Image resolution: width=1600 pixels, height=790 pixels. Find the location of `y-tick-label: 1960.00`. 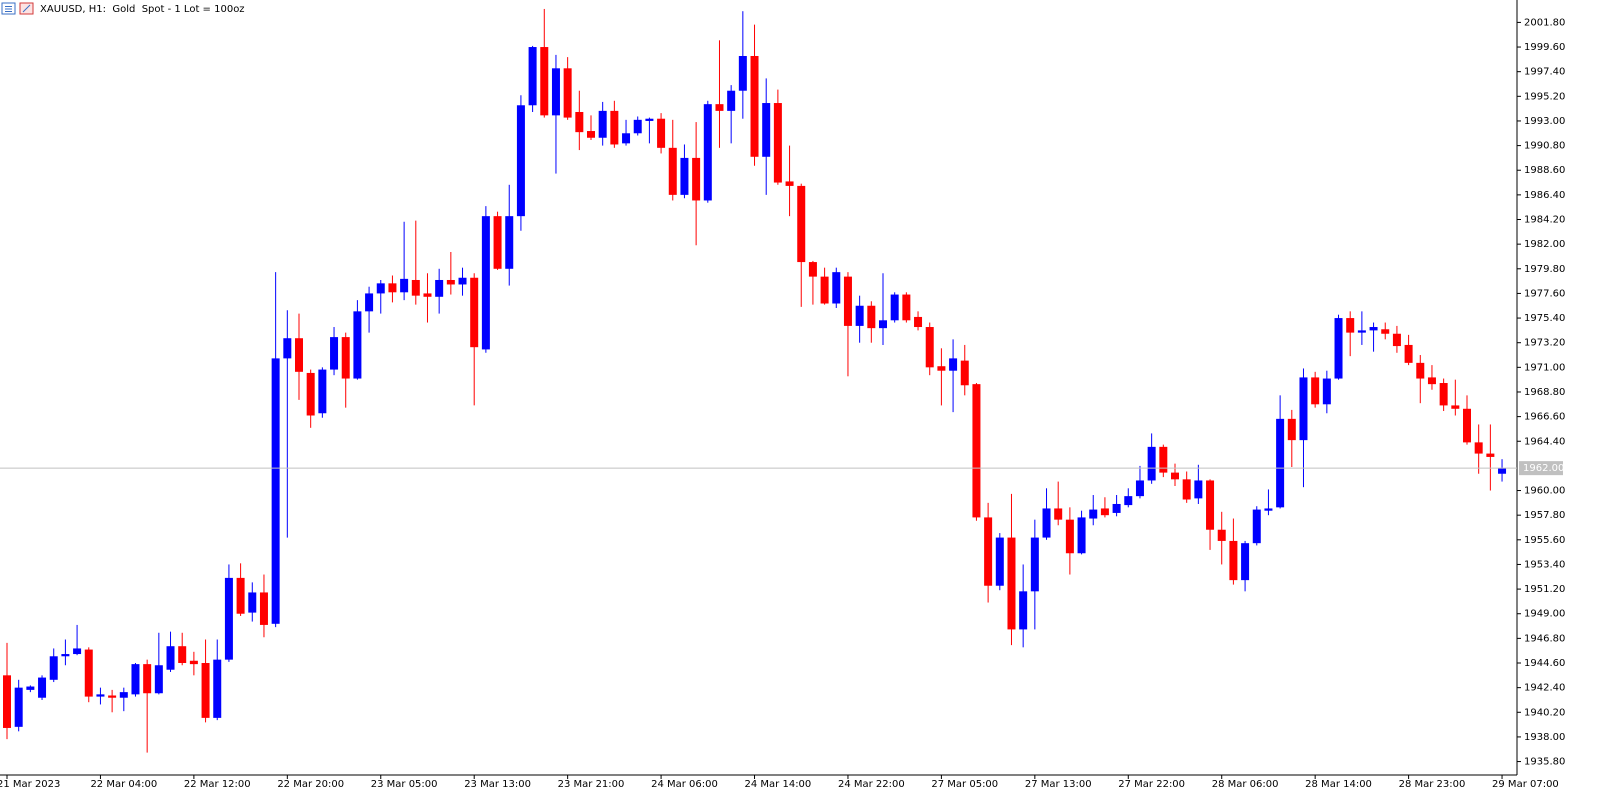

y-tick-label: 1960.00 is located at coordinates (1544, 491).